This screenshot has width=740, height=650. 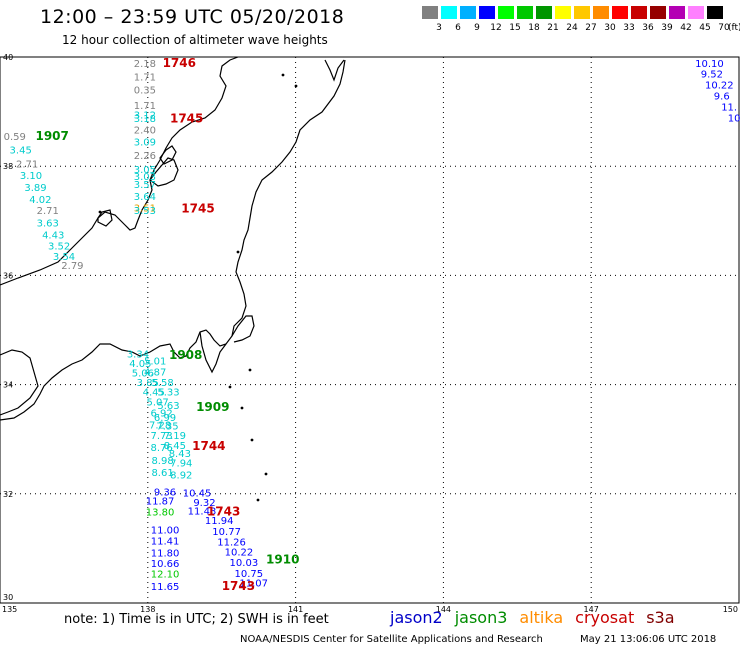 I want to click on wave-height-value: 11.94, so click(x=219, y=521).